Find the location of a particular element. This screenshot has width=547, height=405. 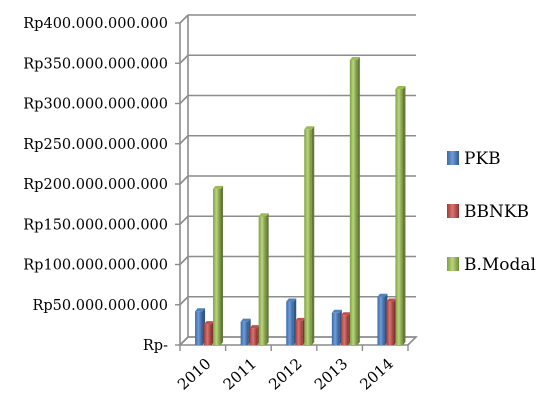

legend-label: BBNKB is located at coordinates (496, 212).